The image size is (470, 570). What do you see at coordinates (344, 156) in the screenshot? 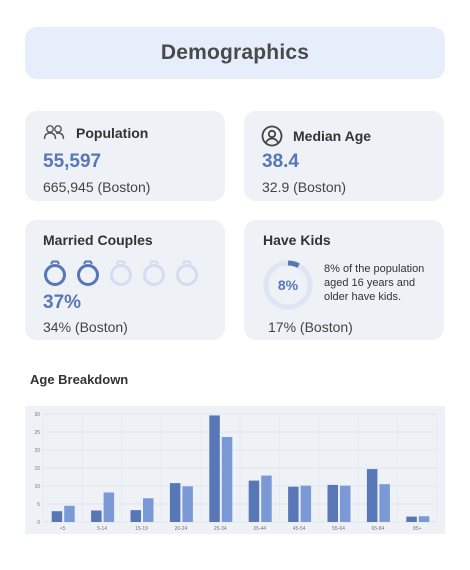
I see `median-age-card: Median Age 38.4 32.9 (Boston)` at bounding box center [344, 156].